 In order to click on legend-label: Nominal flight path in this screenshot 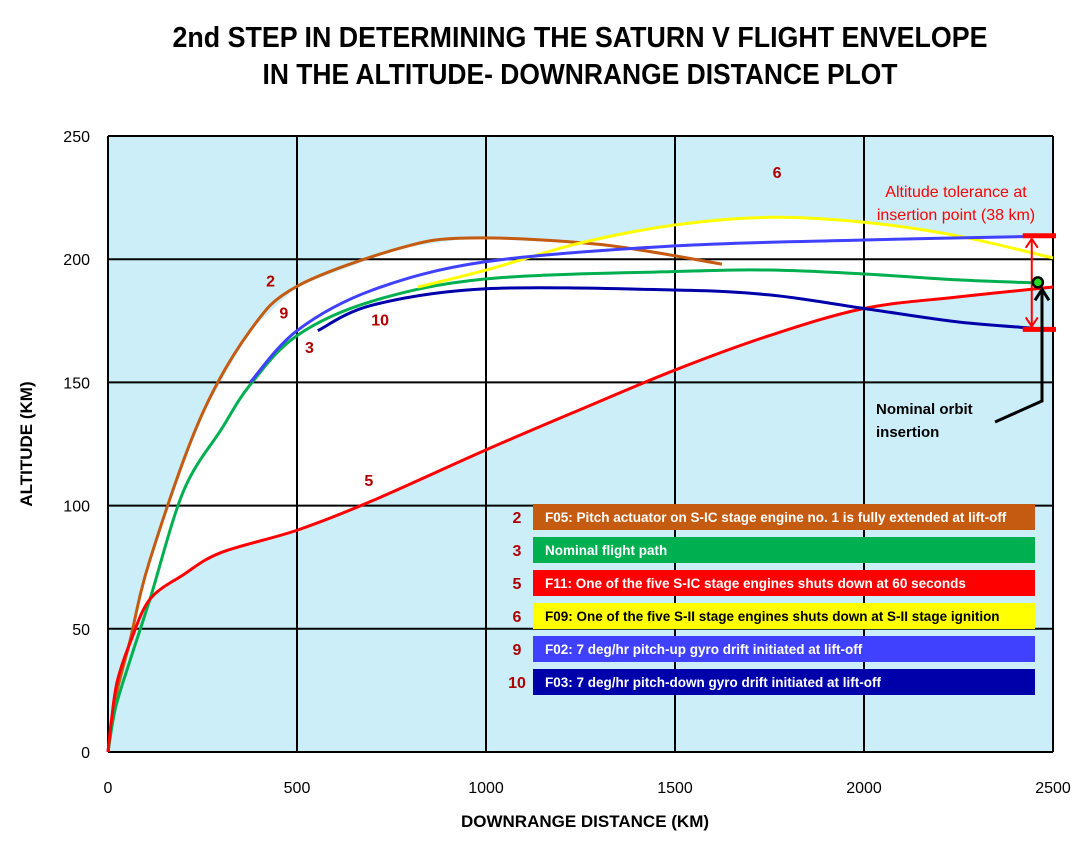, I will do `click(606, 550)`.